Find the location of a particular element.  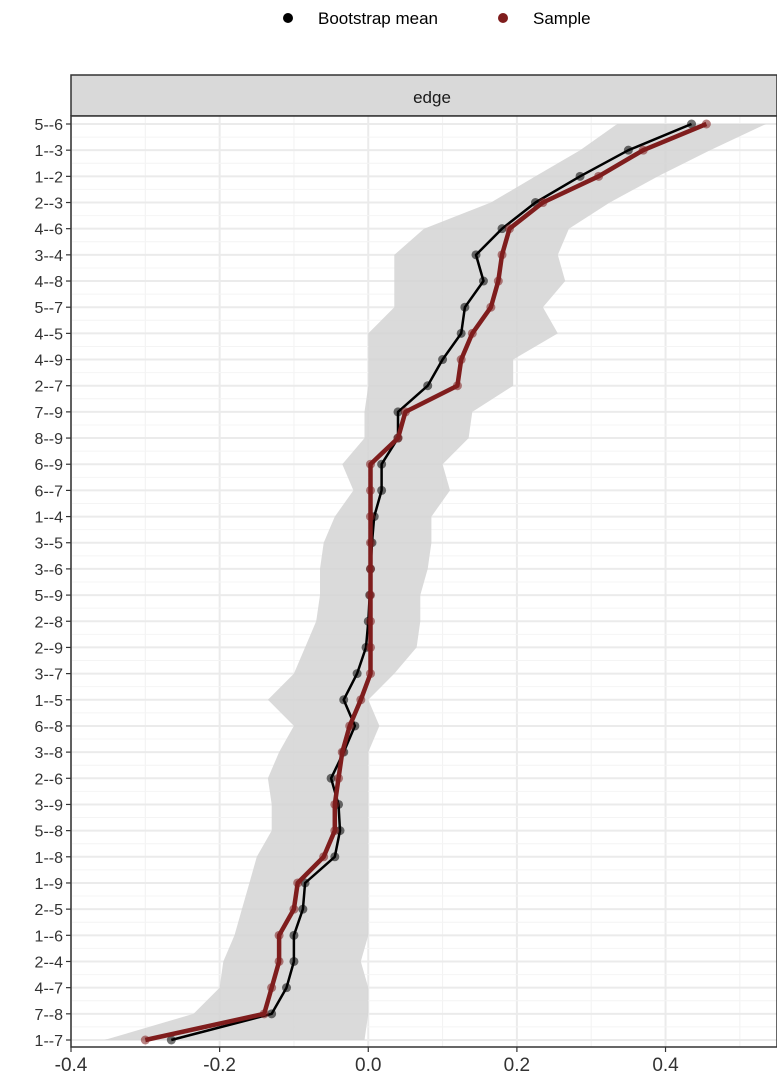

y-tick-label: 1--2 is located at coordinates (49, 177).